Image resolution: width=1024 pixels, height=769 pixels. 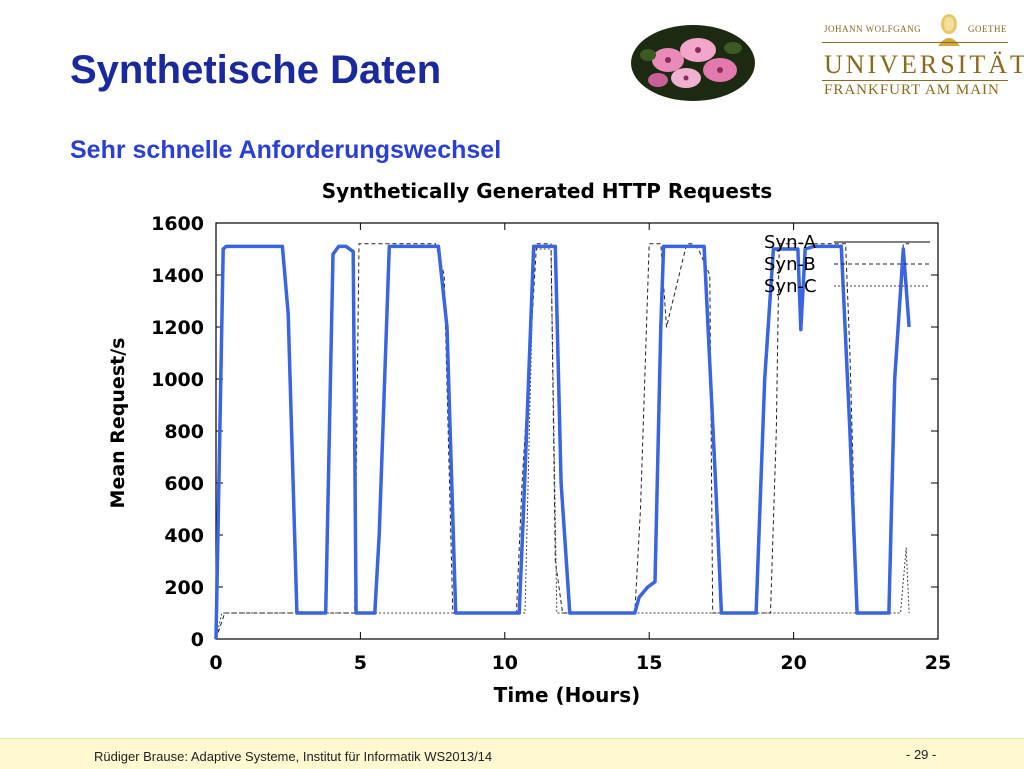 What do you see at coordinates (215, 663) in the screenshot?
I see `x-tick-label: 0` at bounding box center [215, 663].